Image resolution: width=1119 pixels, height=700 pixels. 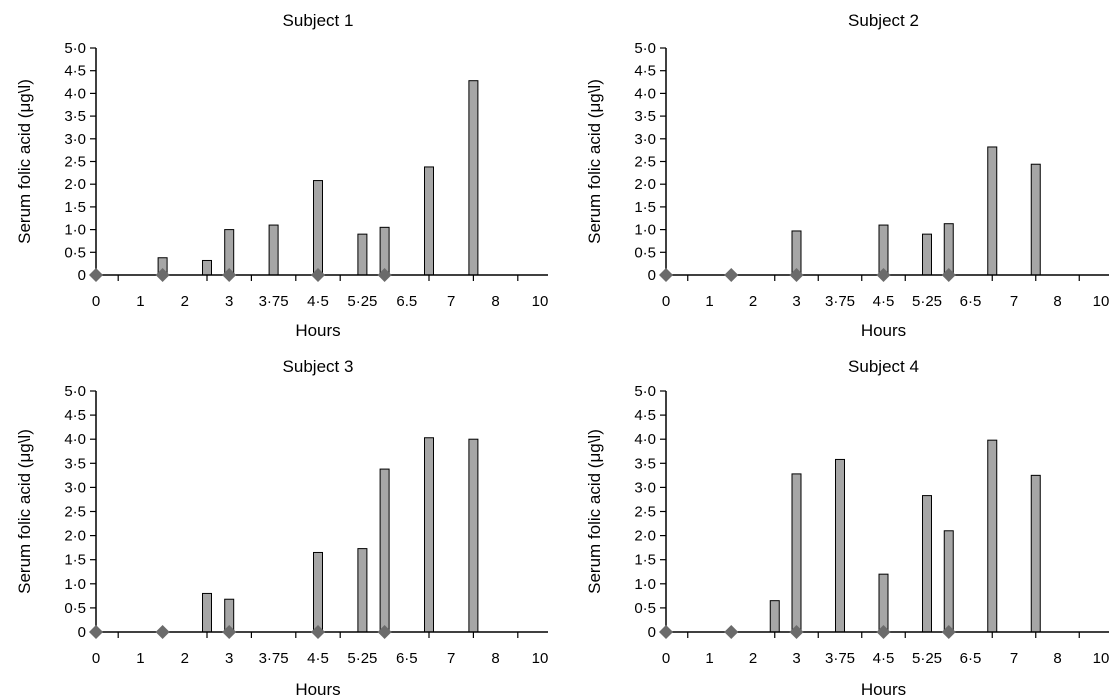 What do you see at coordinates (318, 20) in the screenshot?
I see `chart-title: Subject 1` at bounding box center [318, 20].